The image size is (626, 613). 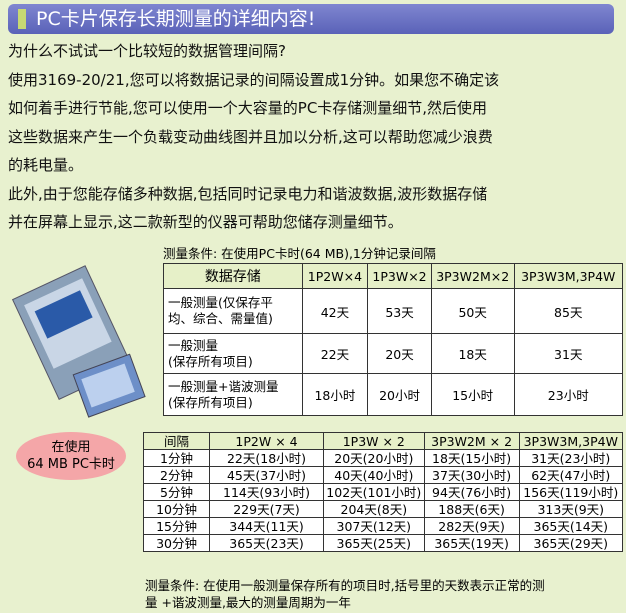 What do you see at coordinates (266, 441) in the screenshot?
I see `header-cell: 1P2W × 4` at bounding box center [266, 441].